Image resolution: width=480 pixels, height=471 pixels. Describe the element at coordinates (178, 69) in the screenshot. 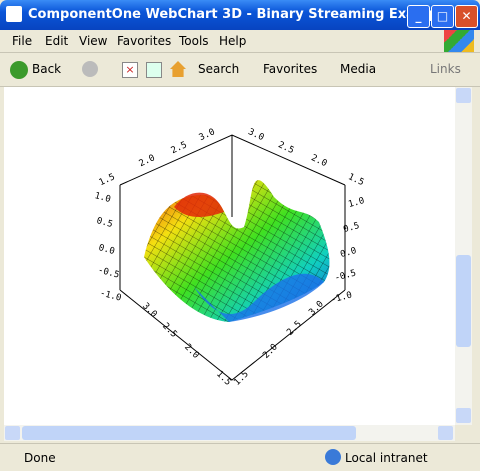

I see `home-button` at that location.